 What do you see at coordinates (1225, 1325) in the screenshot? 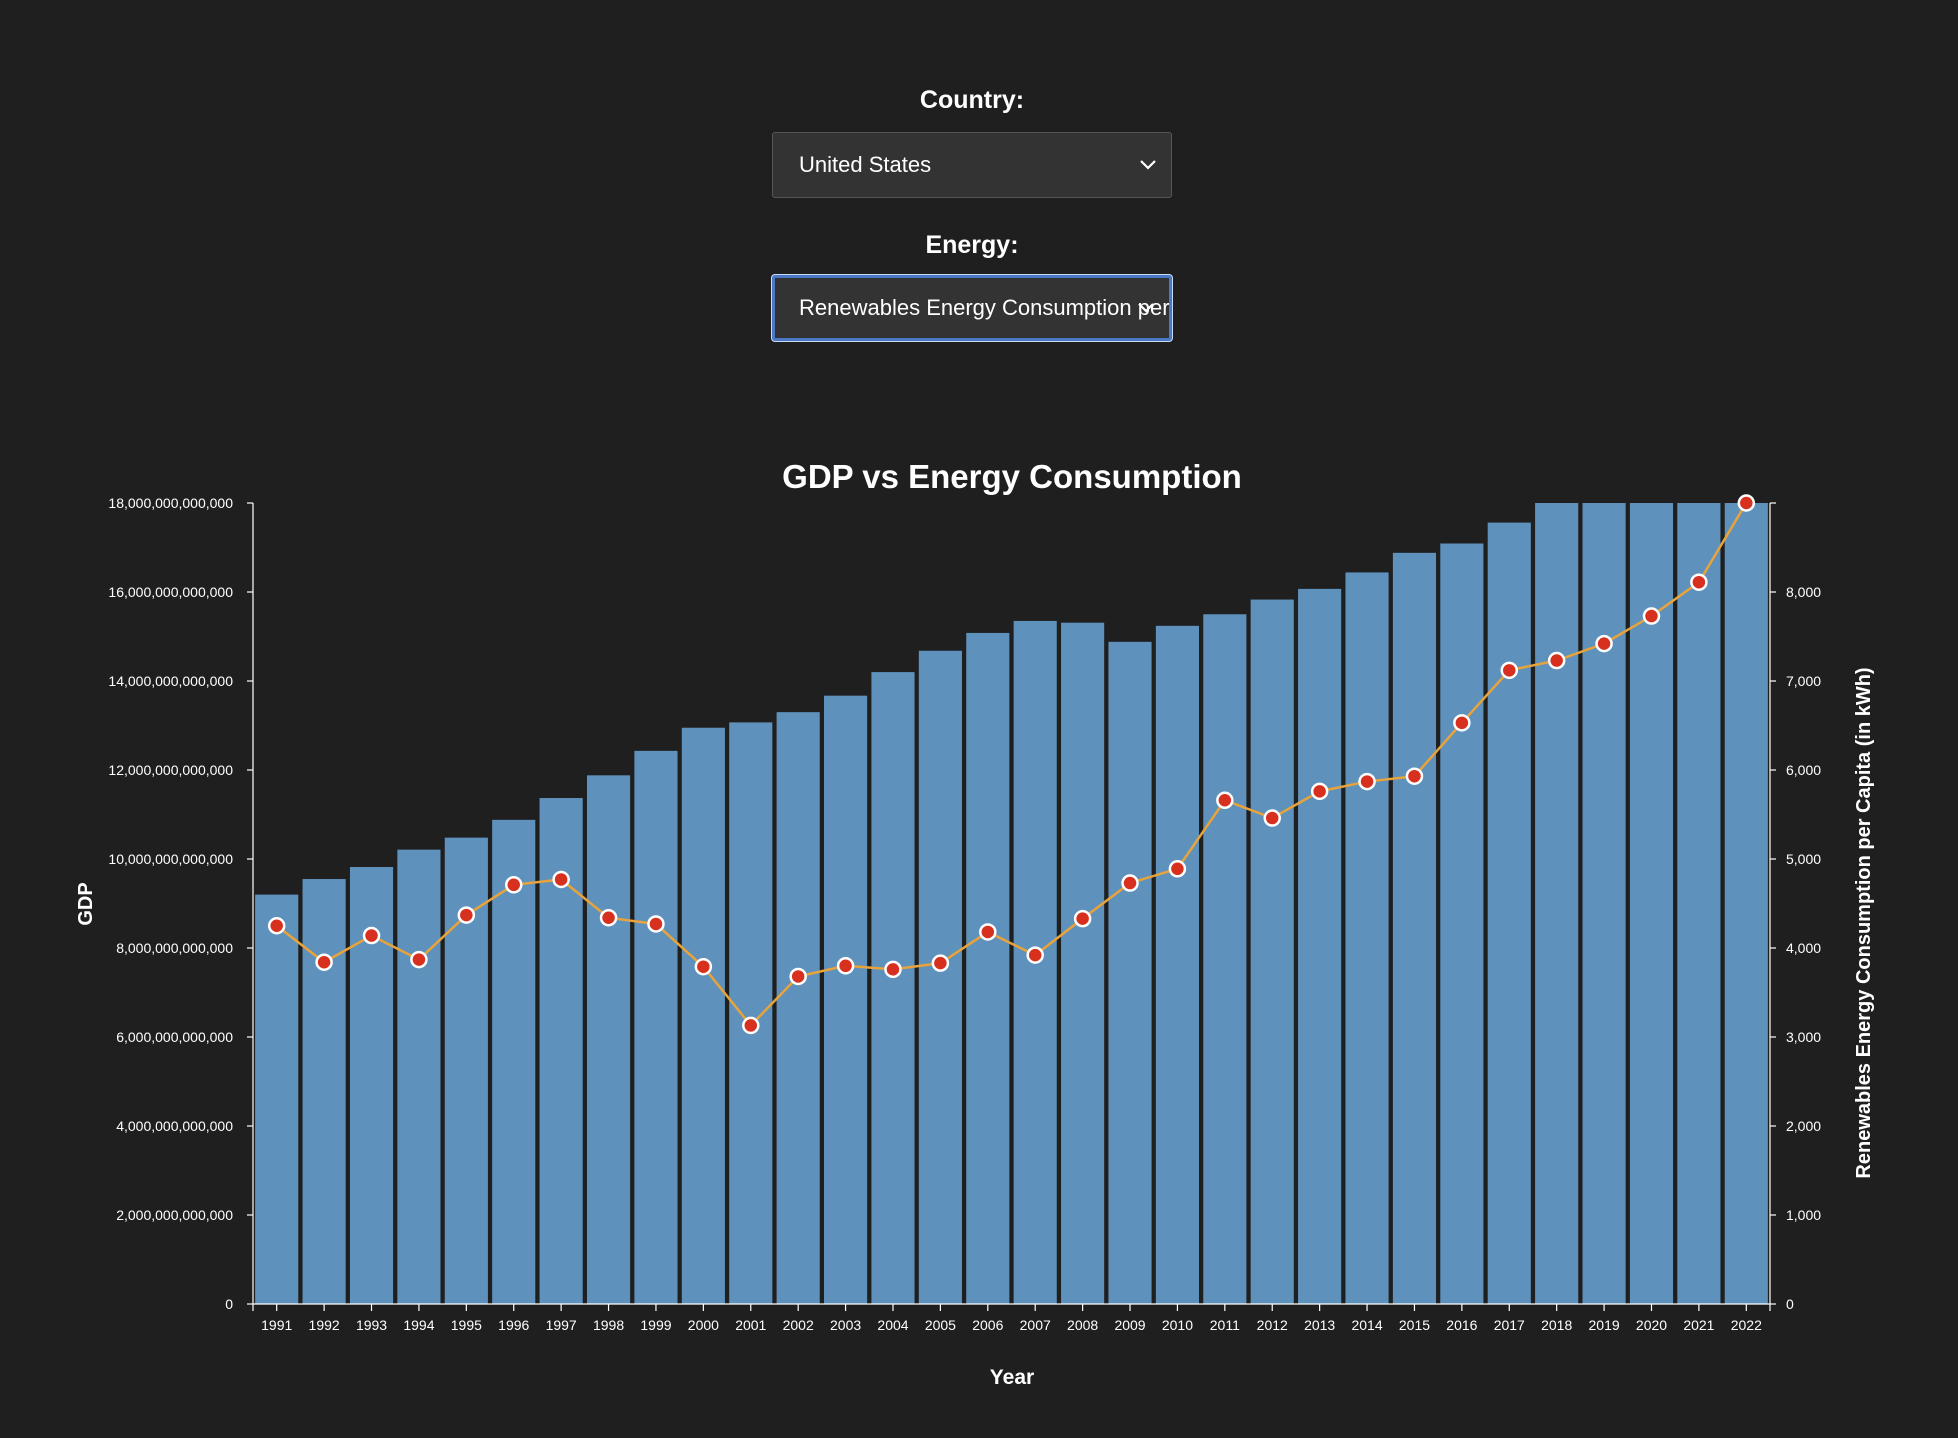
I see `x-tick-label: 2011` at bounding box center [1225, 1325].